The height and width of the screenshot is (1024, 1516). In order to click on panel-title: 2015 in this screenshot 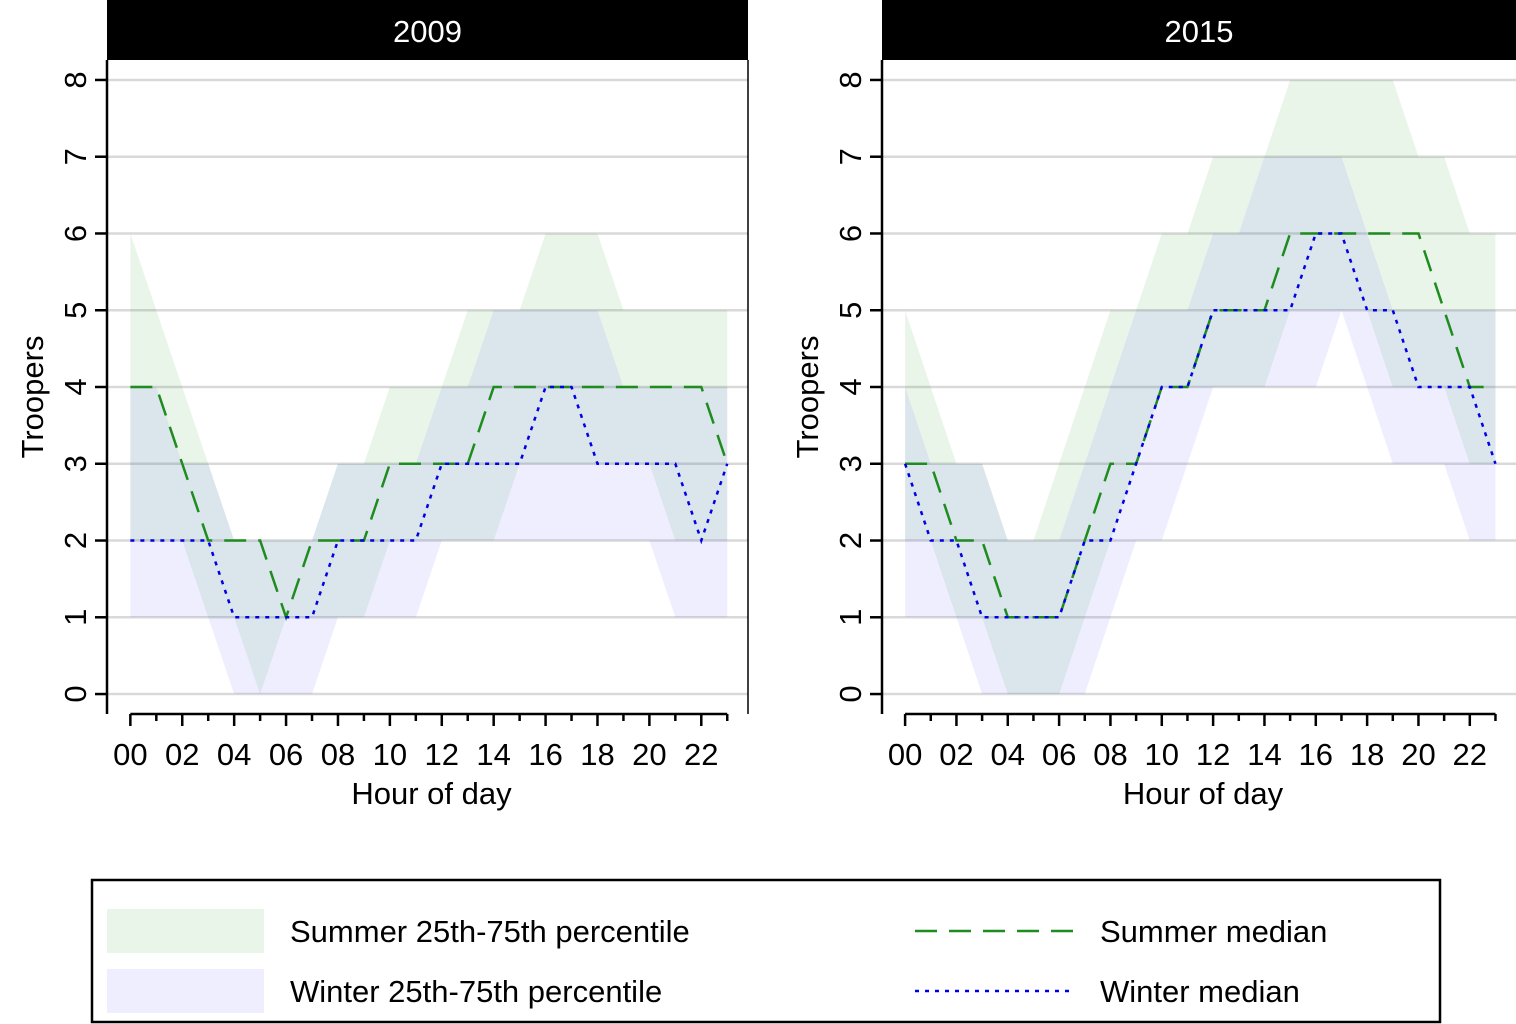, I will do `click(1199, 31)`.